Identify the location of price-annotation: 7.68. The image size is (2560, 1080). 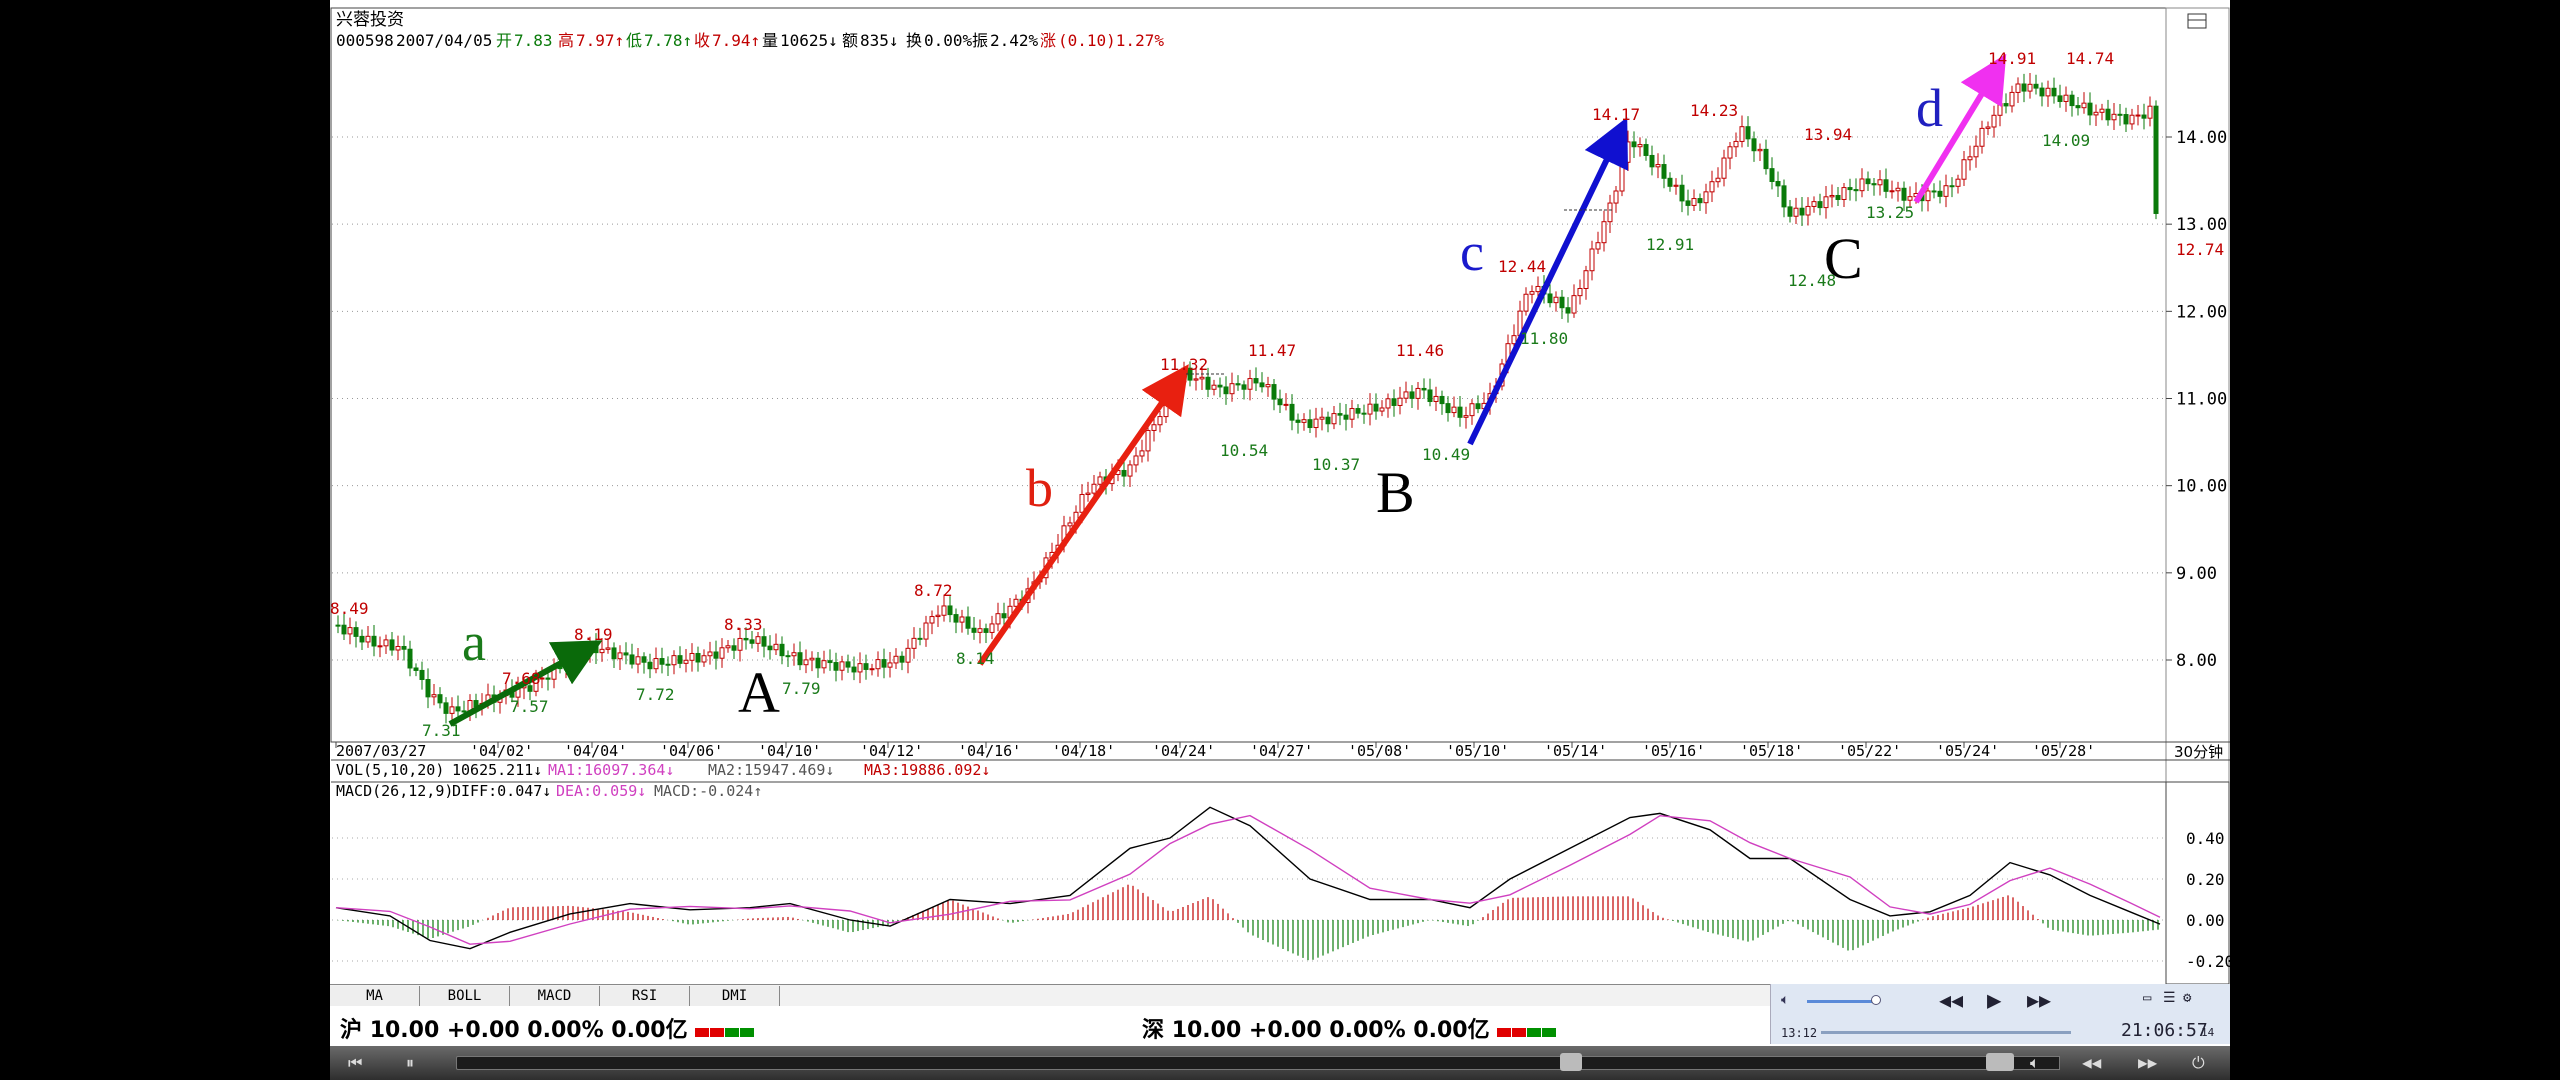
(521, 678).